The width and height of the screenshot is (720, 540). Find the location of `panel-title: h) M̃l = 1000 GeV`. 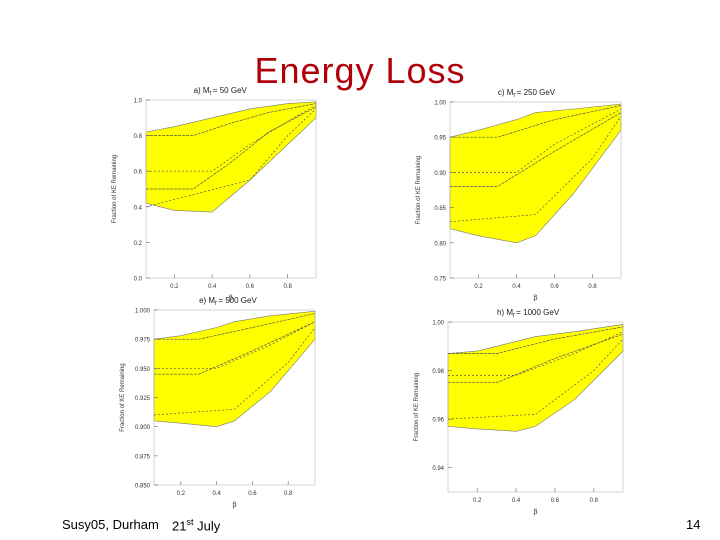

panel-title: h) M̃l = 1000 GeV is located at coordinates (528, 313).